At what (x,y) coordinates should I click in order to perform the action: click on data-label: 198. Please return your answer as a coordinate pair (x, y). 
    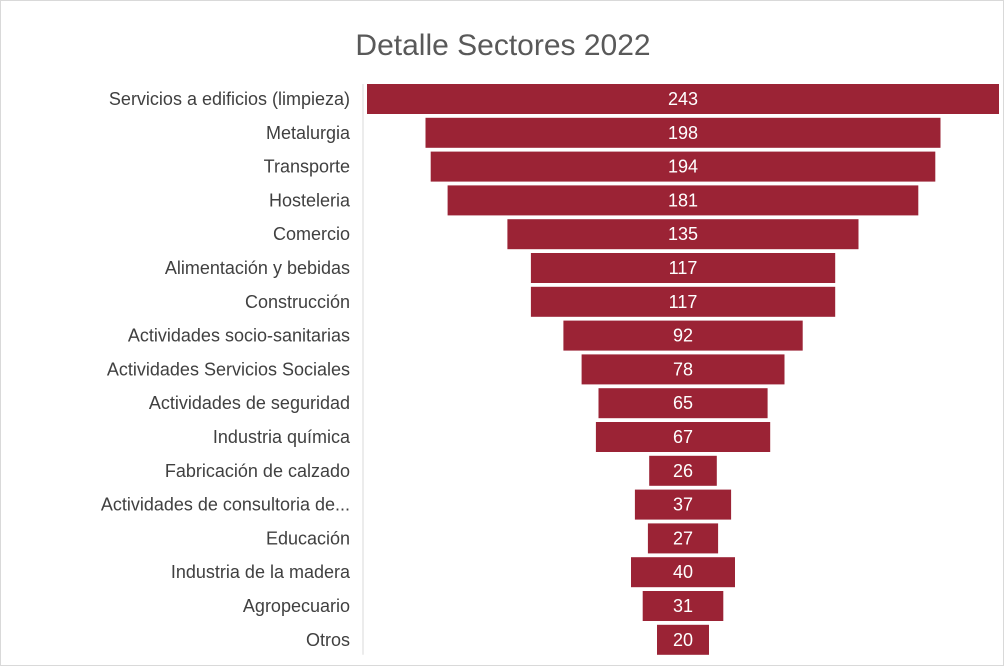
    Looking at the image, I should click on (683, 133).